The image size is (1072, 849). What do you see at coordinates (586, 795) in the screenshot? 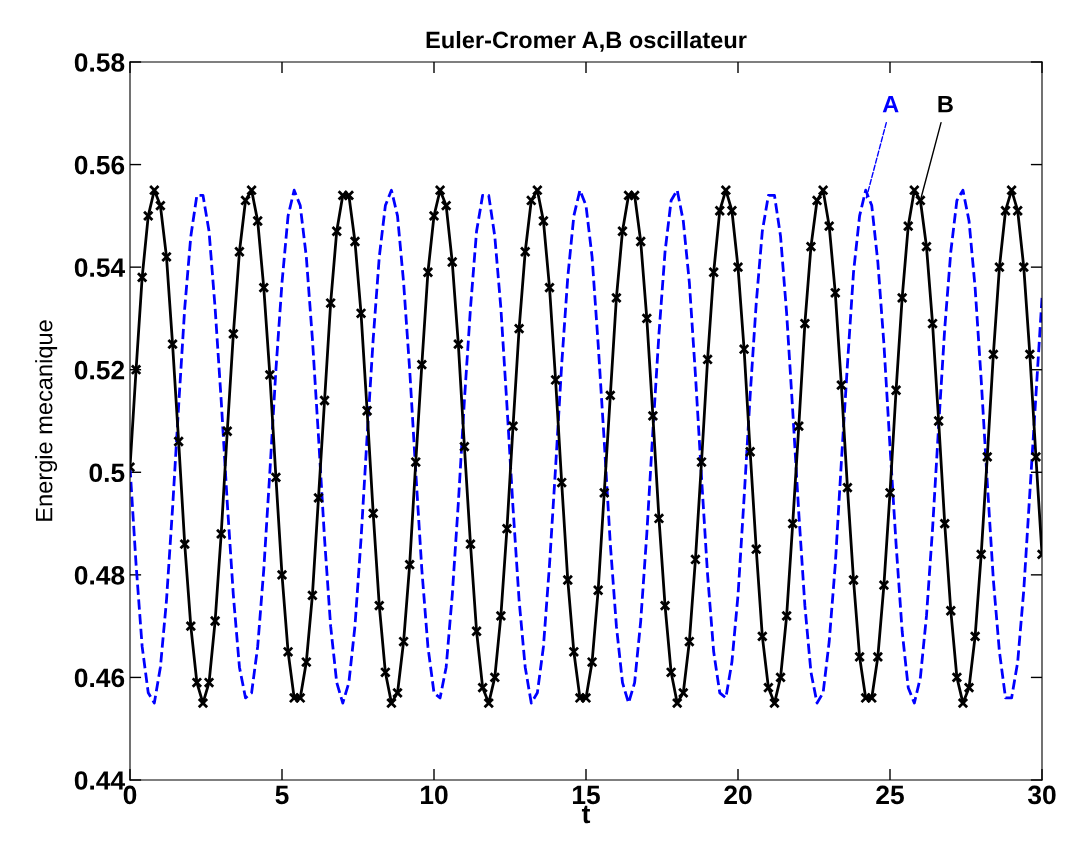
I see `x-tick-label: 15` at bounding box center [586, 795].